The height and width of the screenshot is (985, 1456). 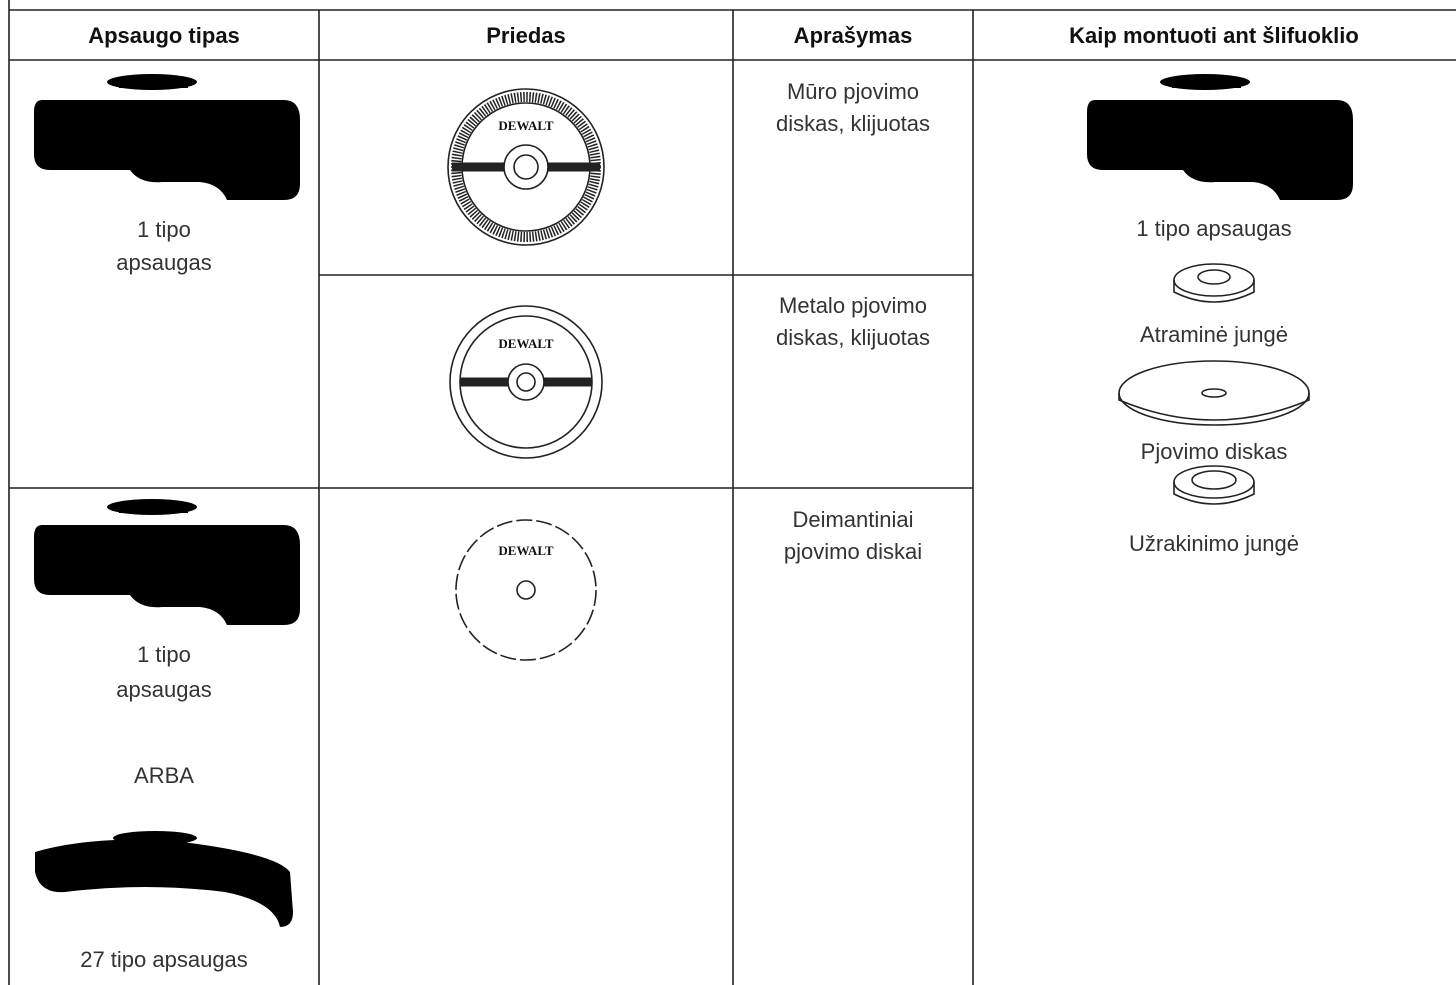 I want to click on lock-nut, so click(x=1214, y=485).